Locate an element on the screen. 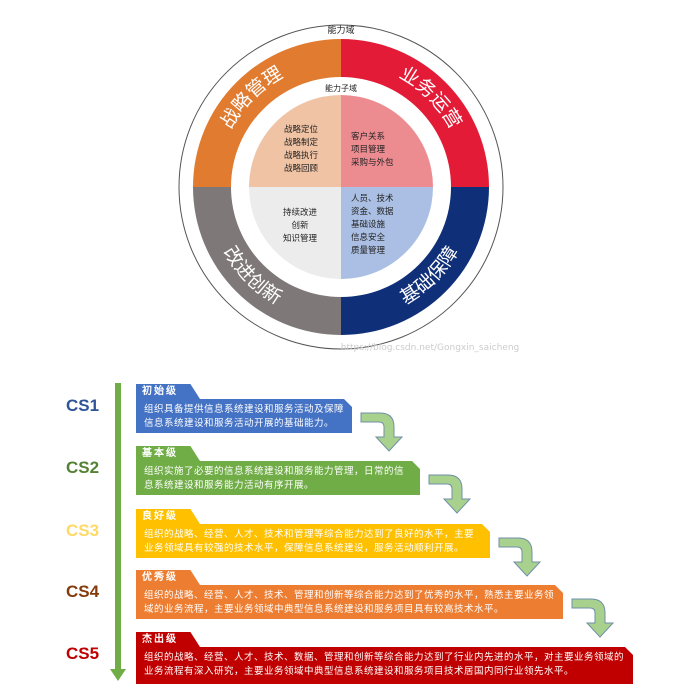 Image resolution: width=691 pixels, height=699 pixels. level-code: CS3 is located at coordinates (83, 530).